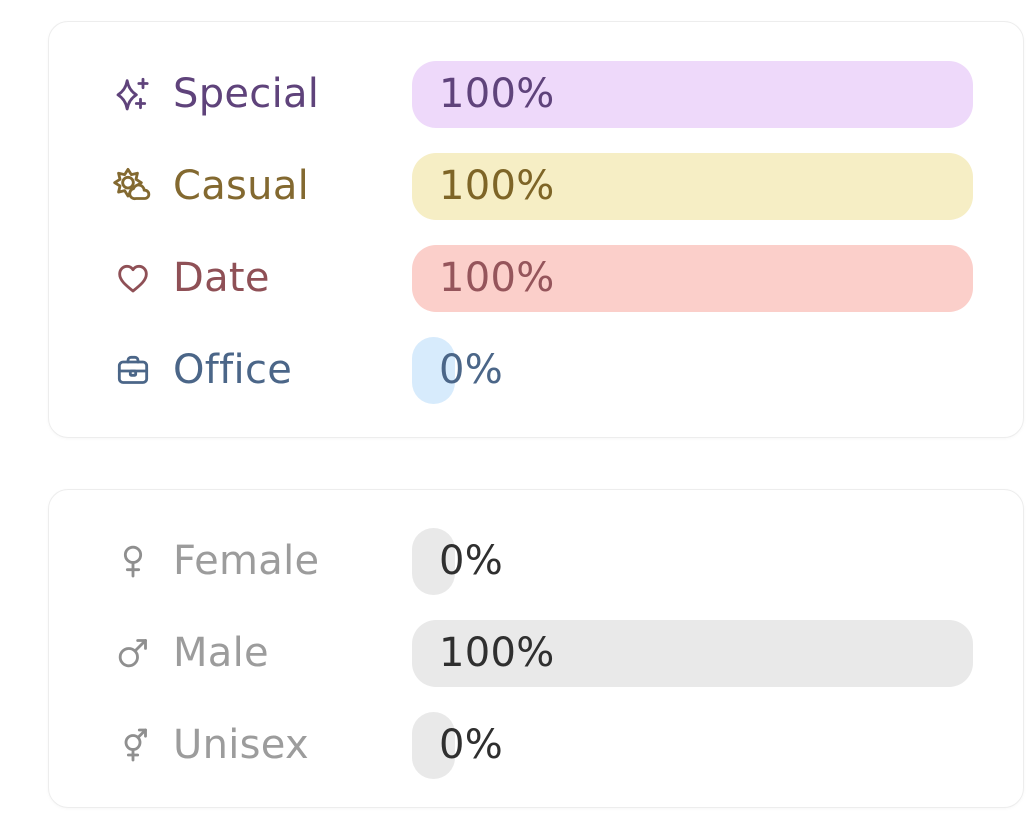  What do you see at coordinates (568, 370) in the screenshot?
I see `stat-row-office: Office 0%` at bounding box center [568, 370].